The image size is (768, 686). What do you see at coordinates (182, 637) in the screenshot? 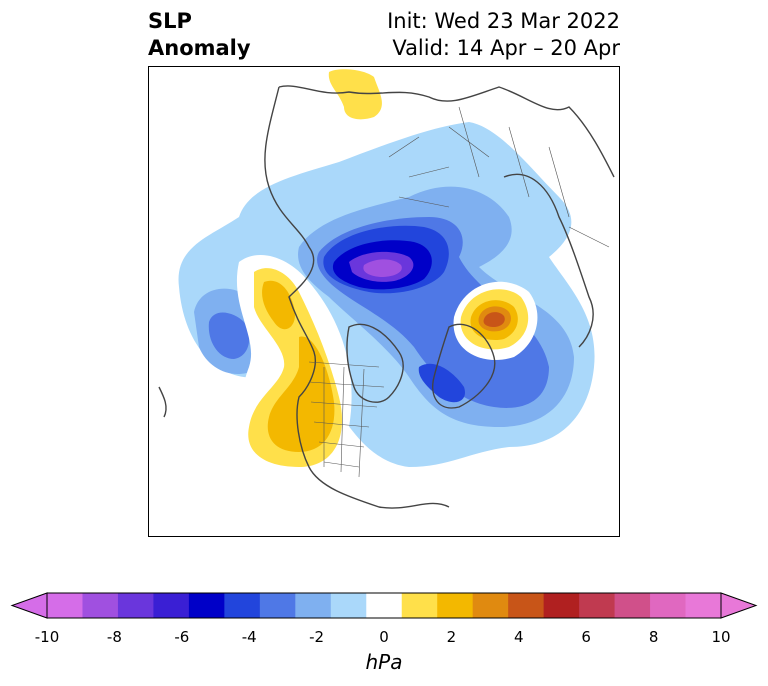
I see `colorbar-tick-label: -6` at bounding box center [182, 637].